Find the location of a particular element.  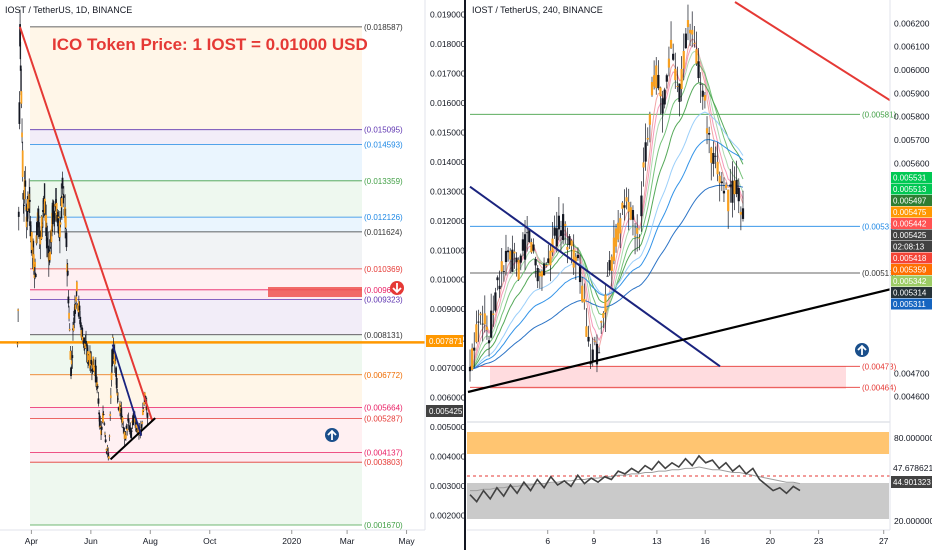

price-tick-label: 0.005700 is located at coordinates (912, 140).